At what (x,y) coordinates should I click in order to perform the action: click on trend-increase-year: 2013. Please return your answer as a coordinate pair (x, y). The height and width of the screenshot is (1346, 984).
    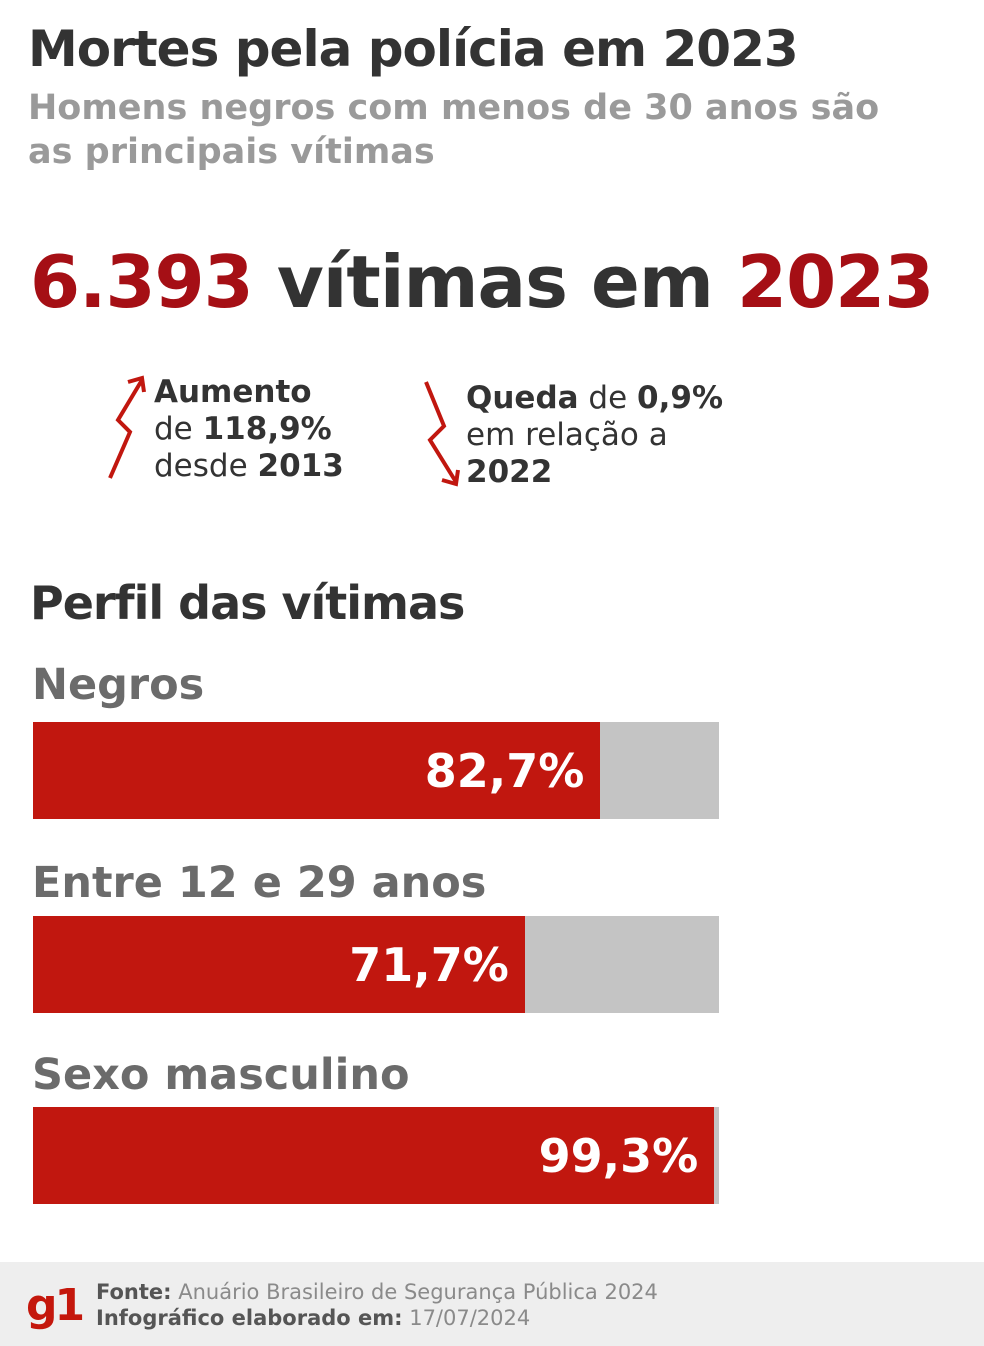
    Looking at the image, I should click on (300, 466).